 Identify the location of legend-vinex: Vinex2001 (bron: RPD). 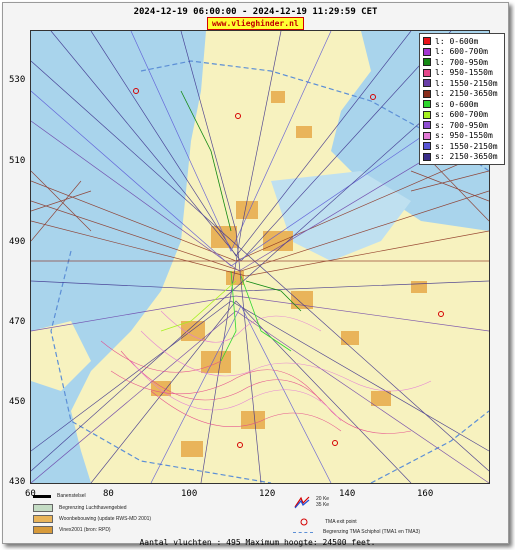
(72, 530).